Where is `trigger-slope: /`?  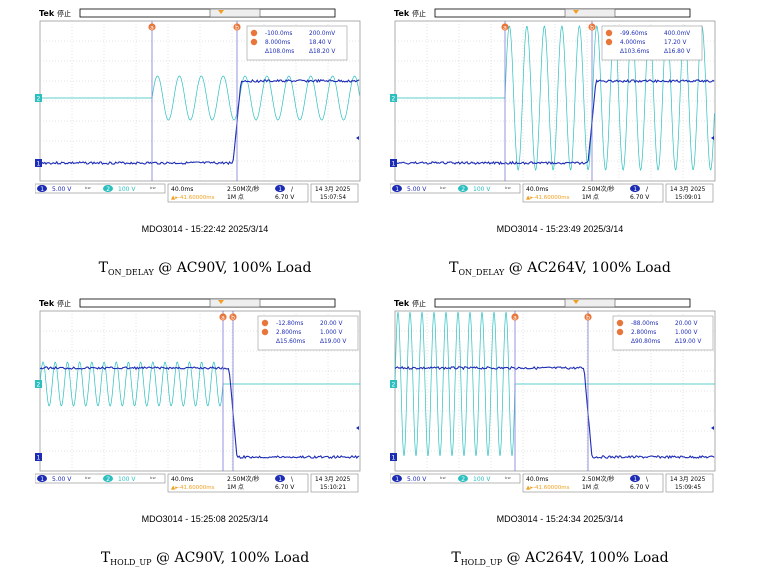
trigger-slope: / is located at coordinates (647, 189).